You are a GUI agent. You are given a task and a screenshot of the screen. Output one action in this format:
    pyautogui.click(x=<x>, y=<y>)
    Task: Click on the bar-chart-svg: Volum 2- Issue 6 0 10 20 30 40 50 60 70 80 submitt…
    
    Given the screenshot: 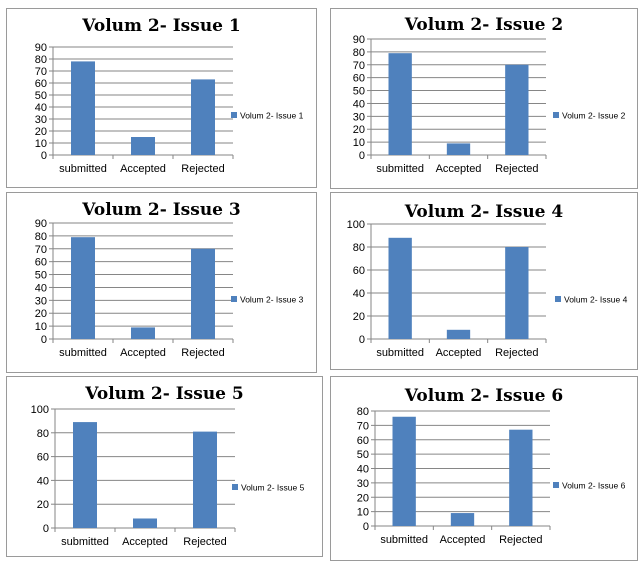 What is the action you would take?
    pyautogui.click(x=491, y=466)
    